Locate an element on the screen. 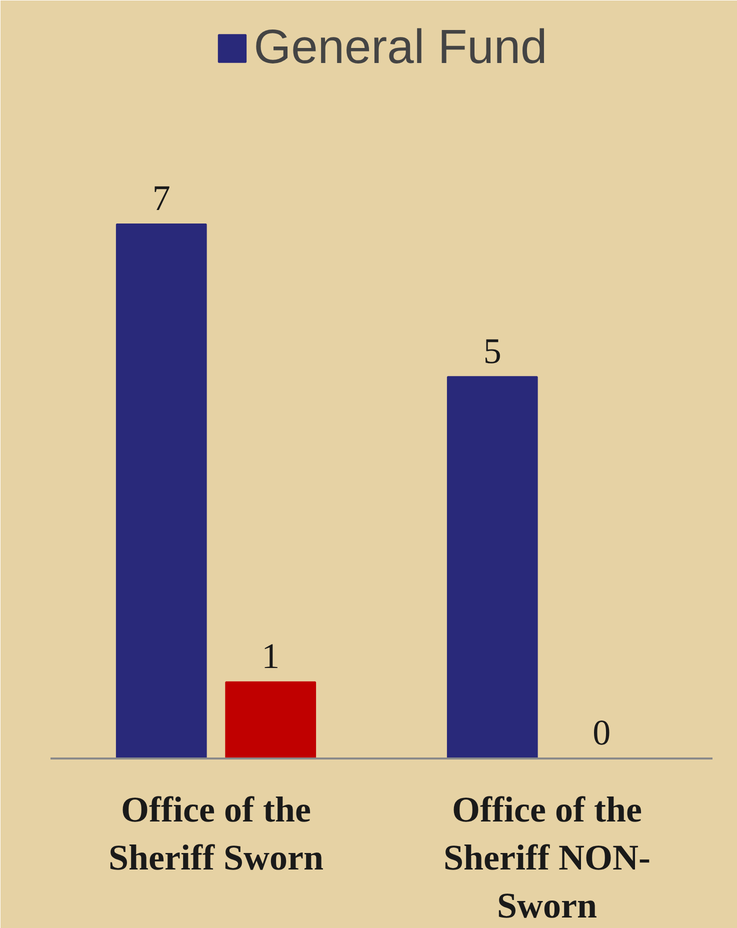 The width and height of the screenshot is (737, 928). x-tick-label: Office of the Sheriff NON-Sworn is located at coordinates (547, 858).